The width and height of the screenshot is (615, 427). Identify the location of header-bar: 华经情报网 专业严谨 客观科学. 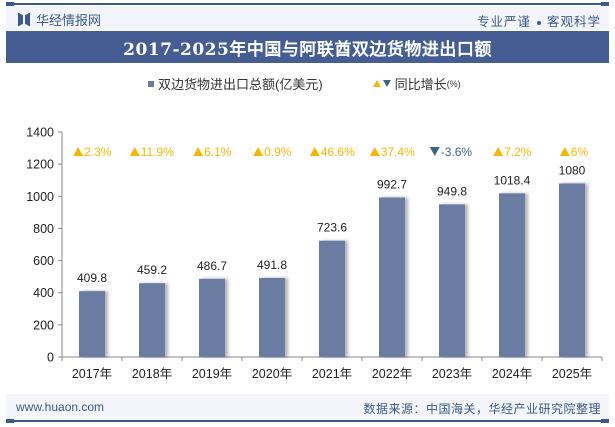
(307, 18).